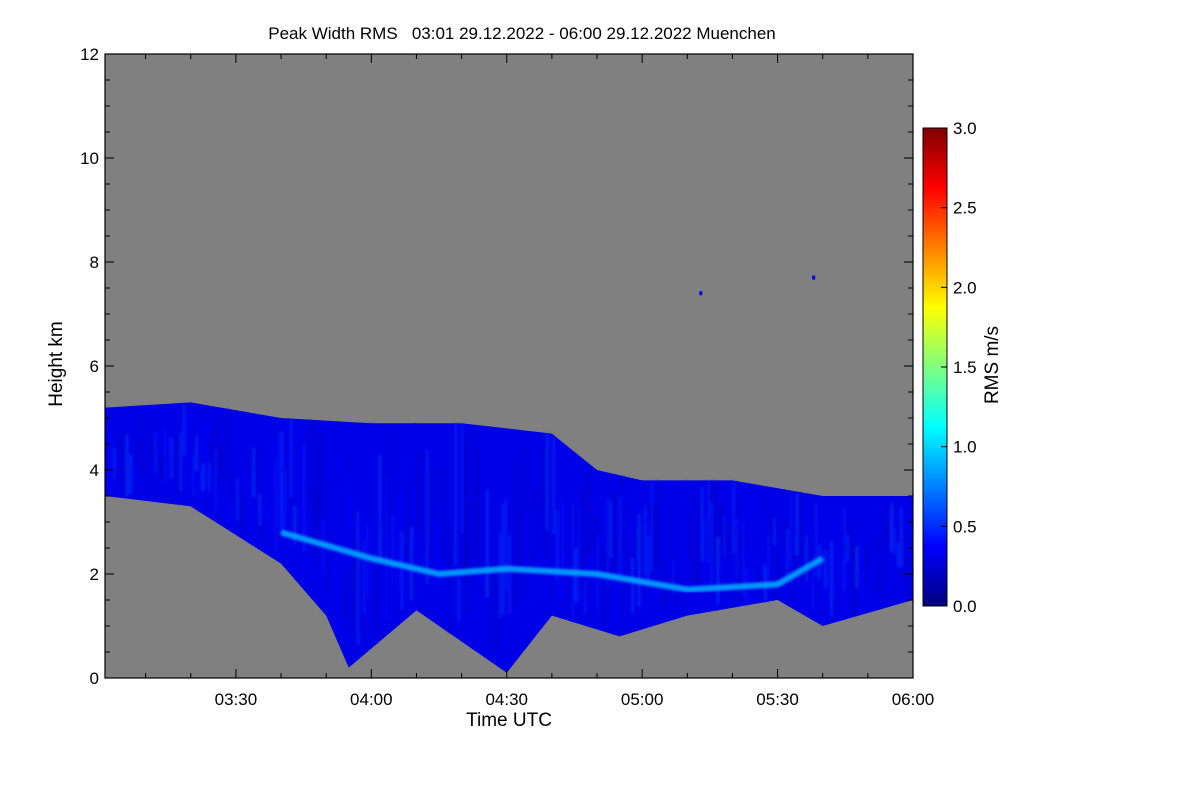 The width and height of the screenshot is (1200, 805). What do you see at coordinates (777, 699) in the screenshot?
I see `x-tick-label: 05:30` at bounding box center [777, 699].